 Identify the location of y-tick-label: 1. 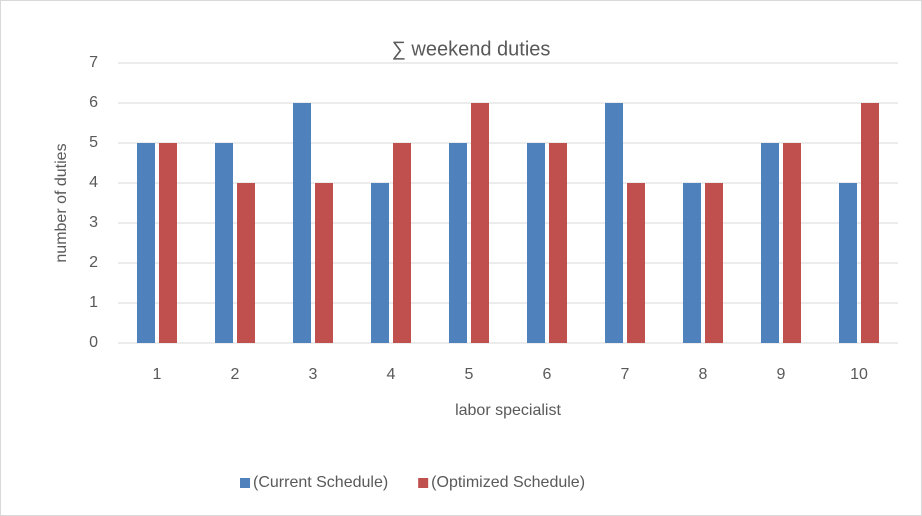
(93, 302).